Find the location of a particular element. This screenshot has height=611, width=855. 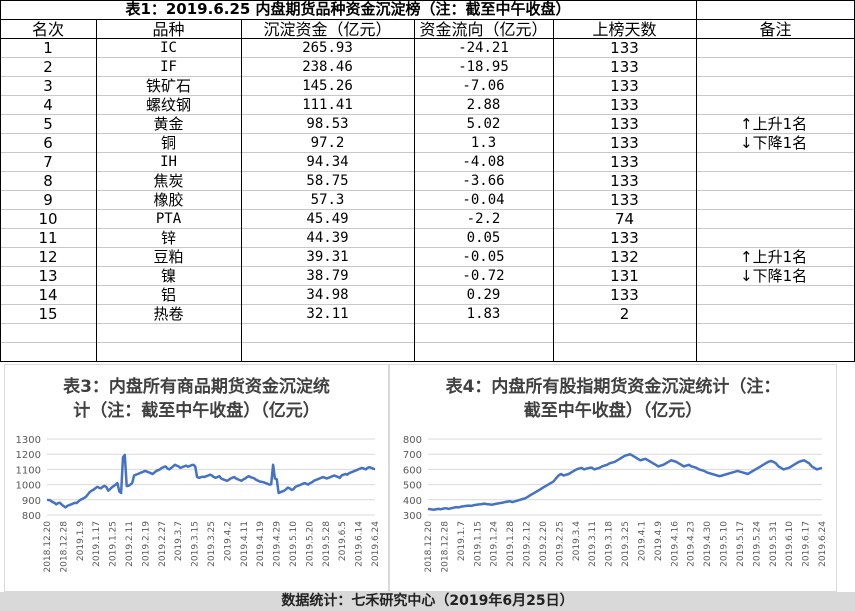

table-cell-days: 131 is located at coordinates (624, 276).